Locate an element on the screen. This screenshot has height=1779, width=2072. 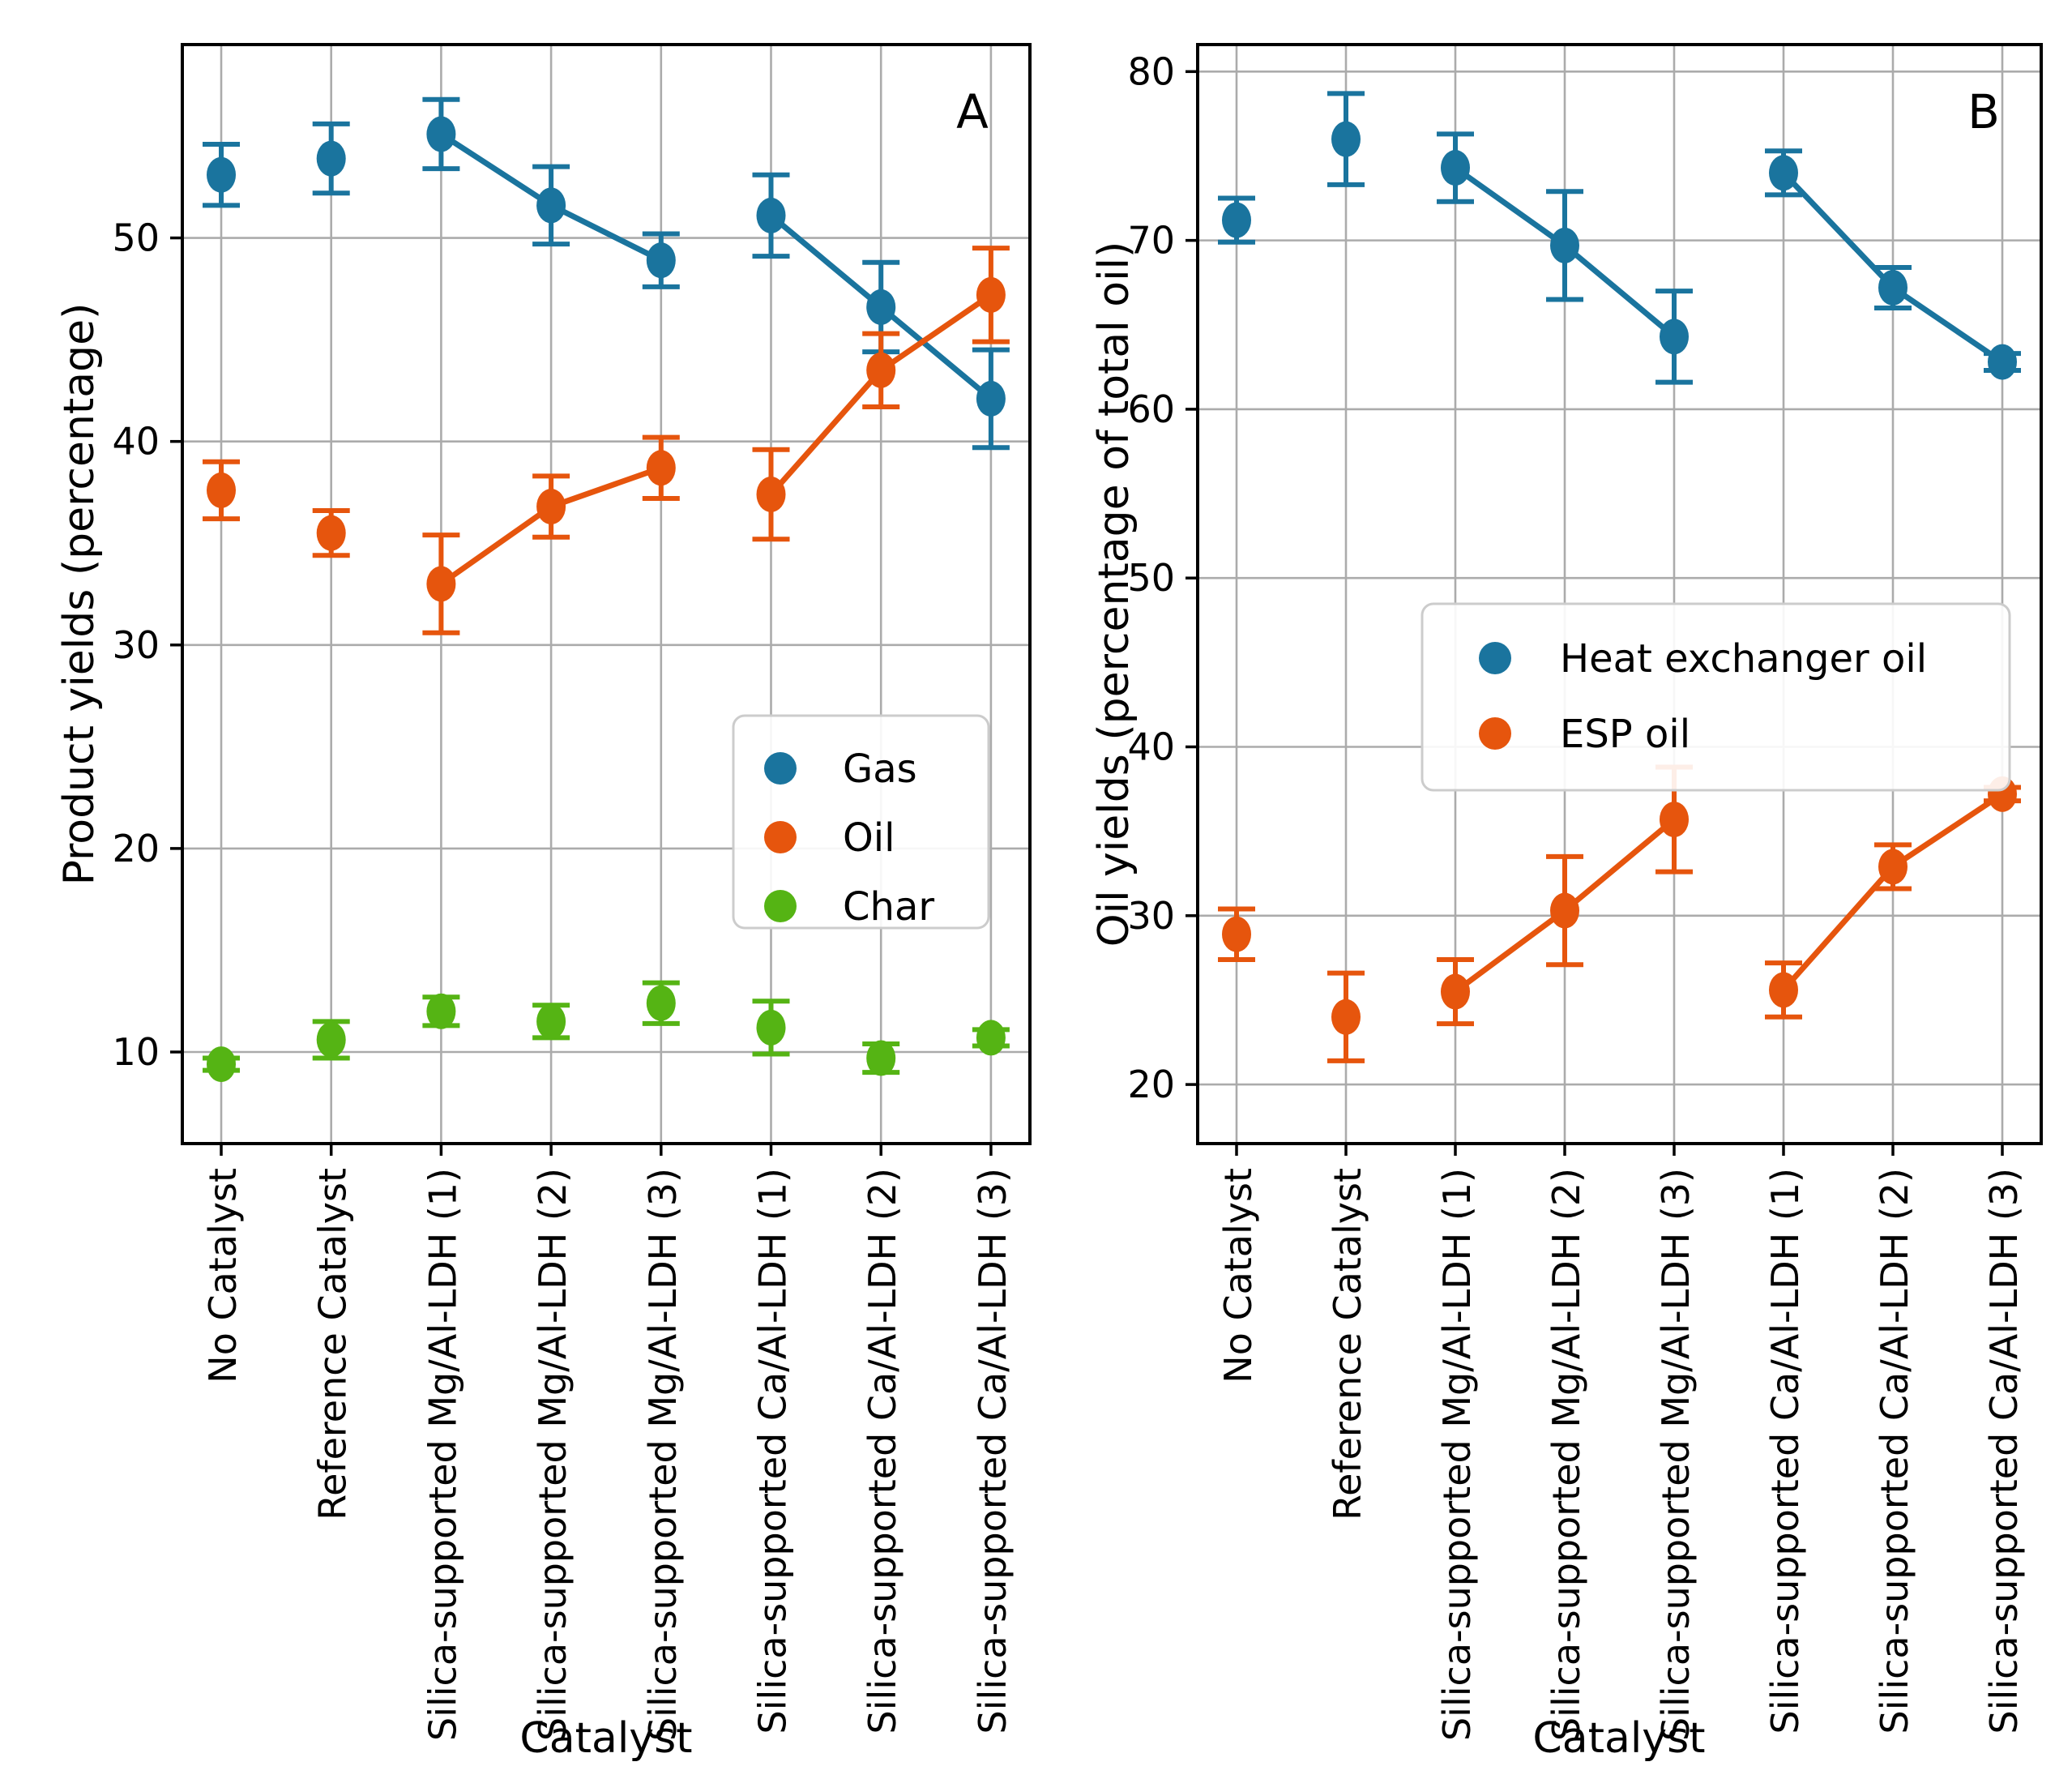
panel-a-x-tick-label: No Catalyst is located at coordinates (223, 1275).